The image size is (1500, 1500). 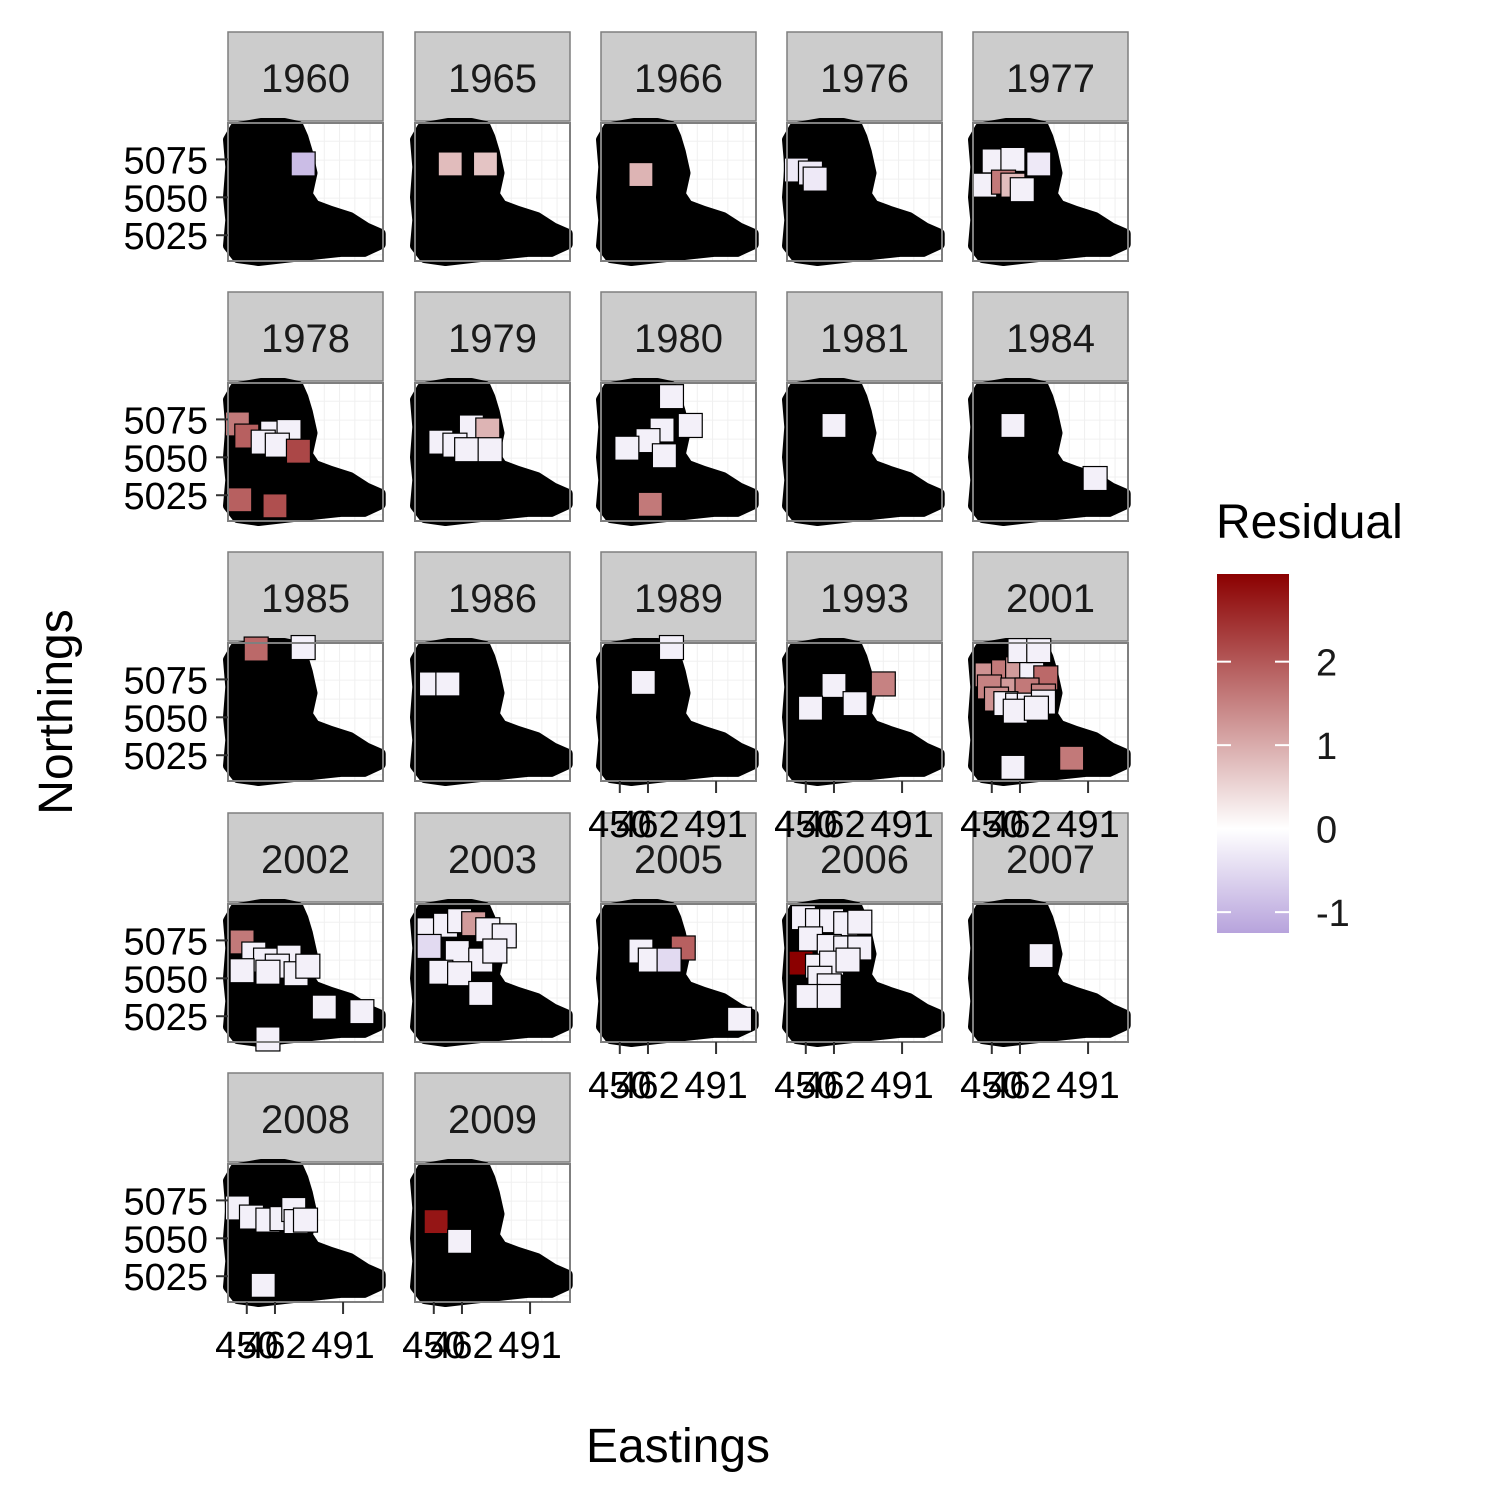 I want to click on legend-tick-label: 1, so click(x=1326, y=747).